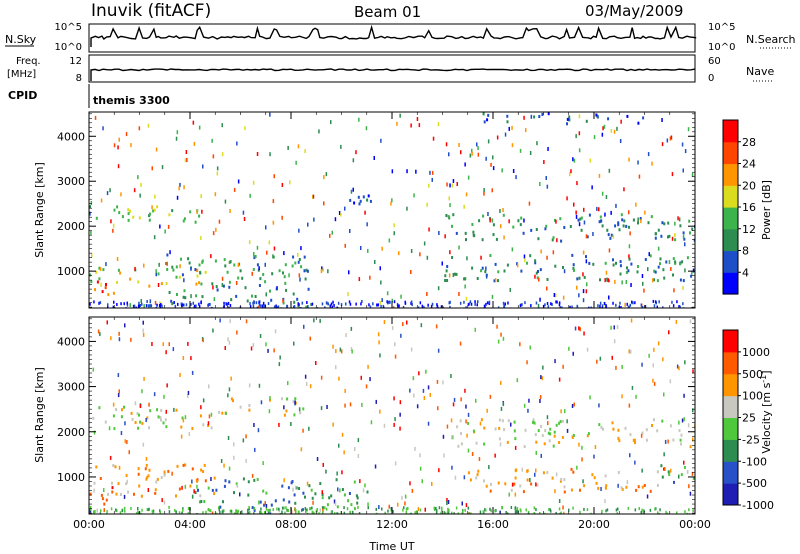  I want to click on velocity-colorbar-swatch, so click(730, 385).